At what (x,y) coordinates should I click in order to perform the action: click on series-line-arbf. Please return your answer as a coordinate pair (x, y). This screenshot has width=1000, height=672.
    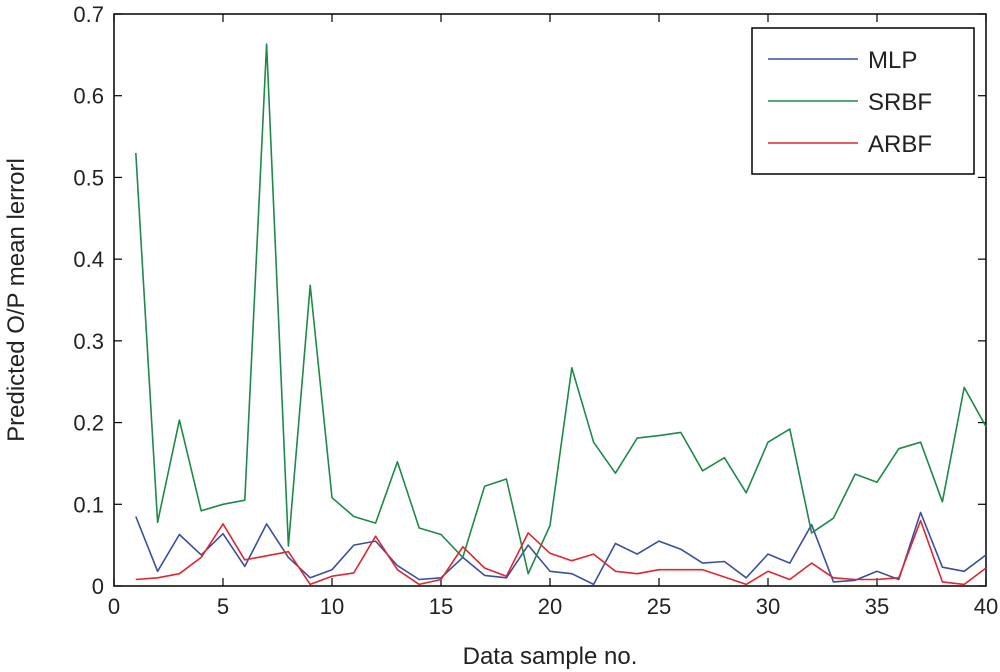
    Looking at the image, I should click on (561, 552).